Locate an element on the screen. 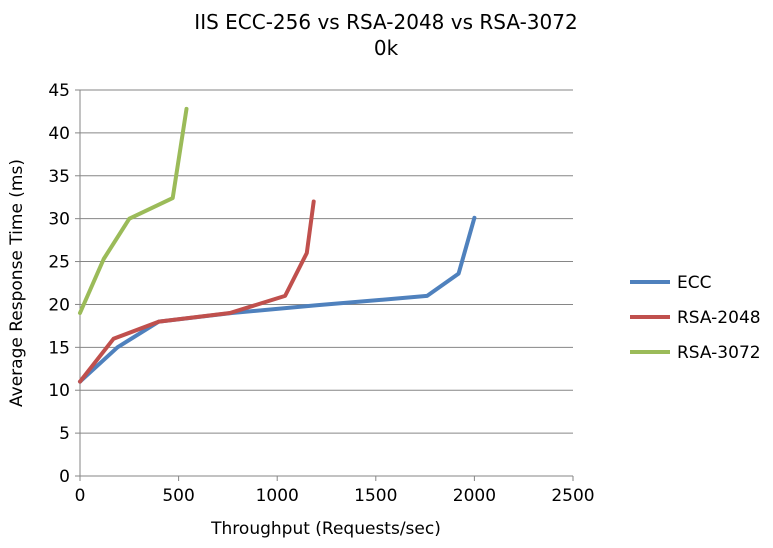 The height and width of the screenshot is (548, 773). y-tick-label: 25 is located at coordinates (59, 263).